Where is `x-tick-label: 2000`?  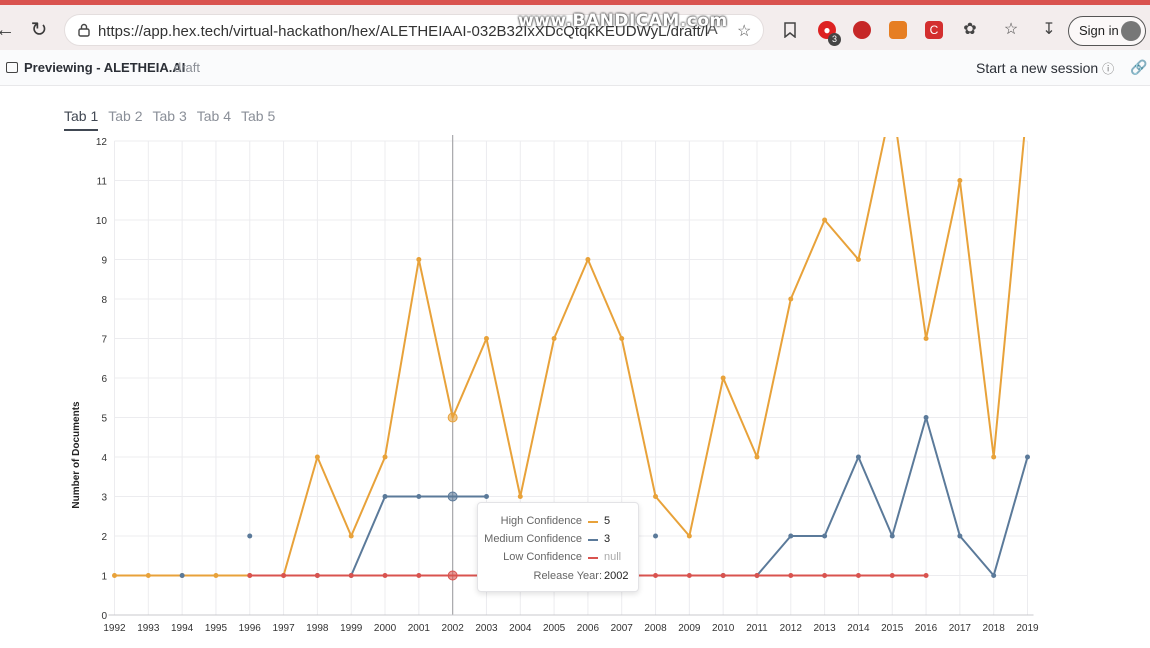
x-tick-label: 2000 is located at coordinates (385, 628).